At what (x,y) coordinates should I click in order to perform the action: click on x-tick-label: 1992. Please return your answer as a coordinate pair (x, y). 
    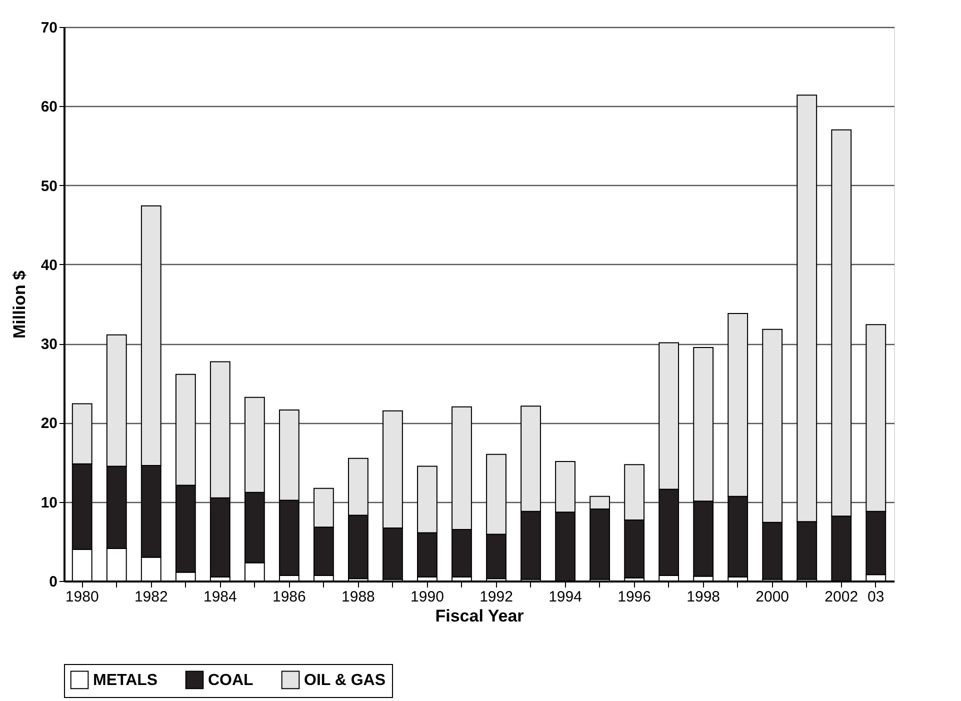
    Looking at the image, I should click on (496, 597).